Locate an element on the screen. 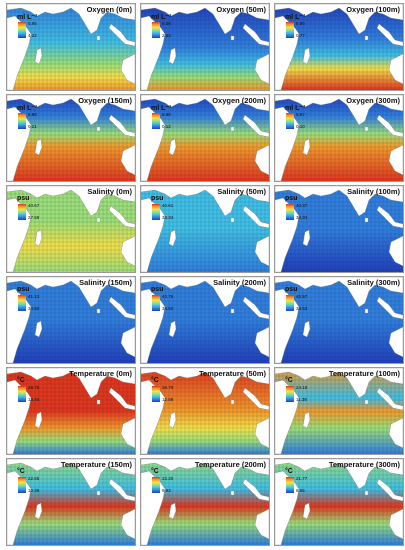 The height and width of the screenshot is (550, 405). panel-title: Salinity (0m) is located at coordinates (109, 191).